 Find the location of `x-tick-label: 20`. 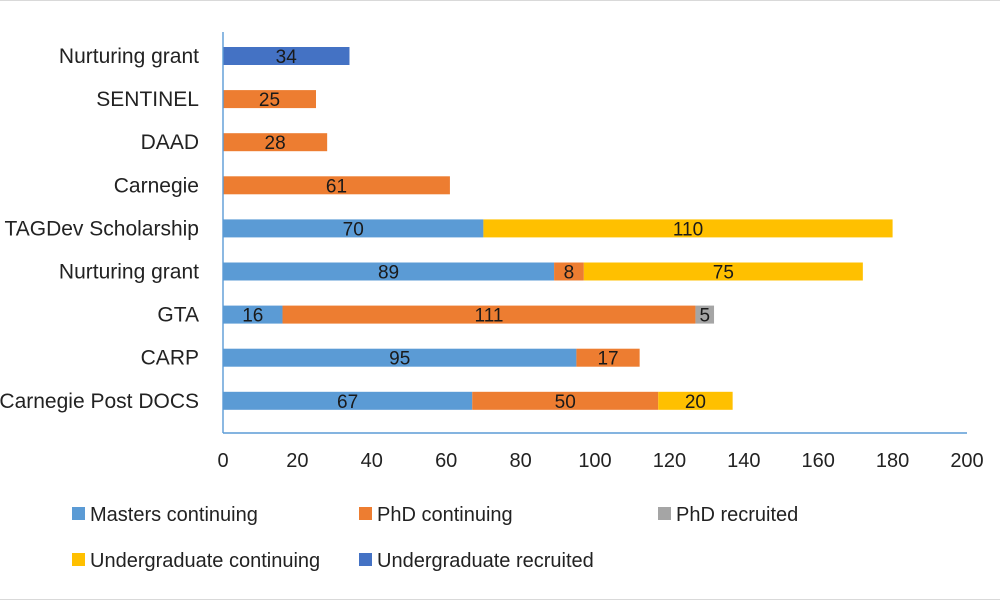

x-tick-label: 20 is located at coordinates (297, 461).